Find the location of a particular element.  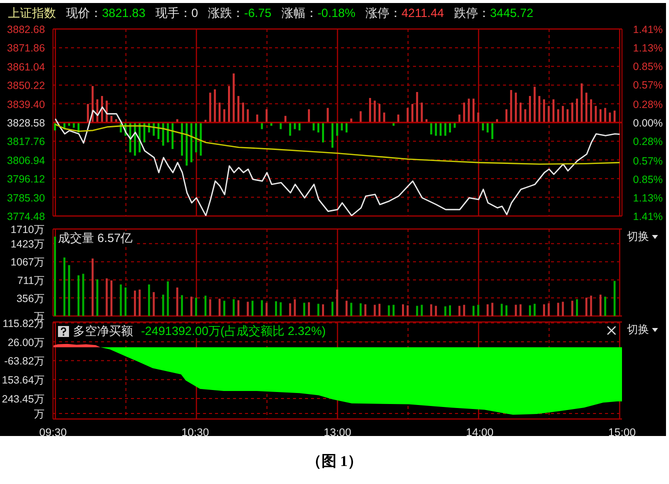

y-tick-label: 3774.48 is located at coordinates (26, 217).